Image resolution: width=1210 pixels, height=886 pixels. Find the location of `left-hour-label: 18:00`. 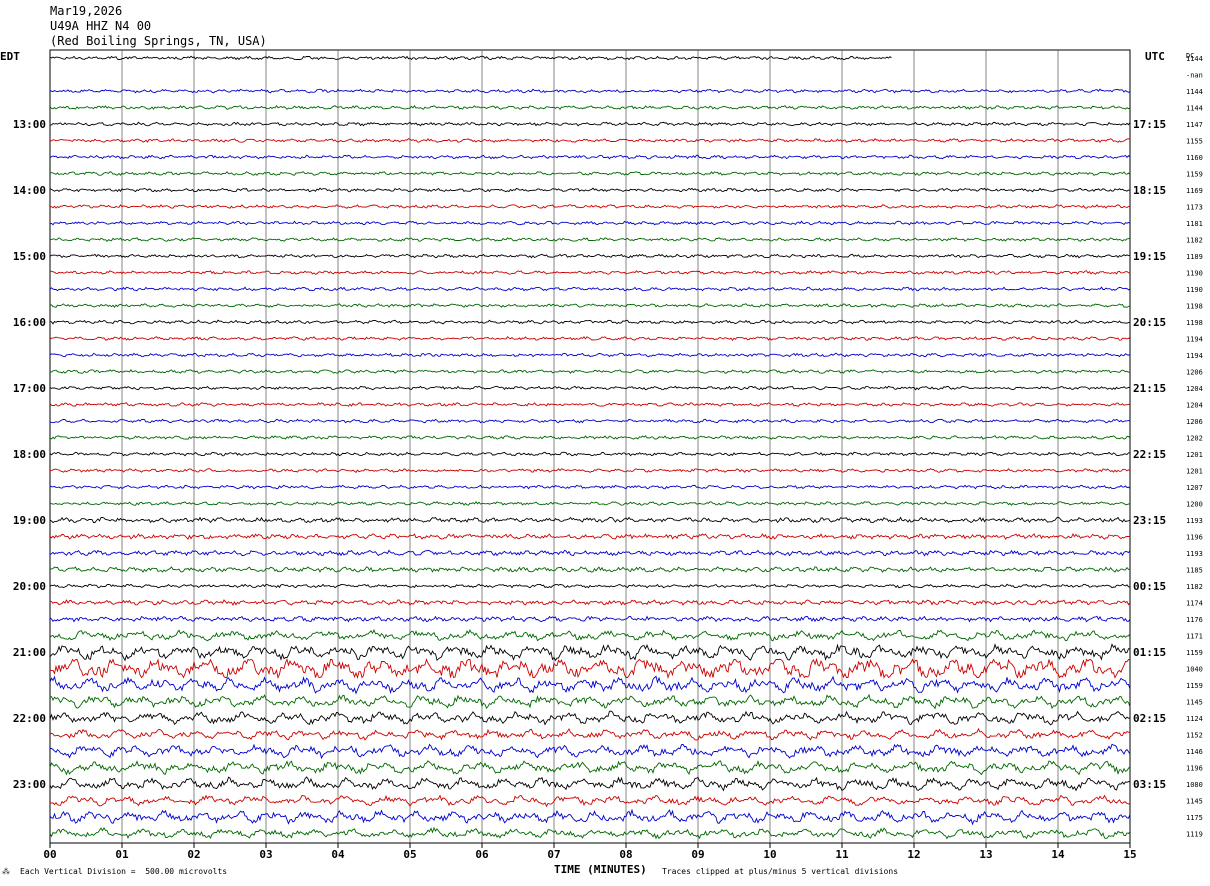

left-hour-label: 18:00 is located at coordinates (29, 454).